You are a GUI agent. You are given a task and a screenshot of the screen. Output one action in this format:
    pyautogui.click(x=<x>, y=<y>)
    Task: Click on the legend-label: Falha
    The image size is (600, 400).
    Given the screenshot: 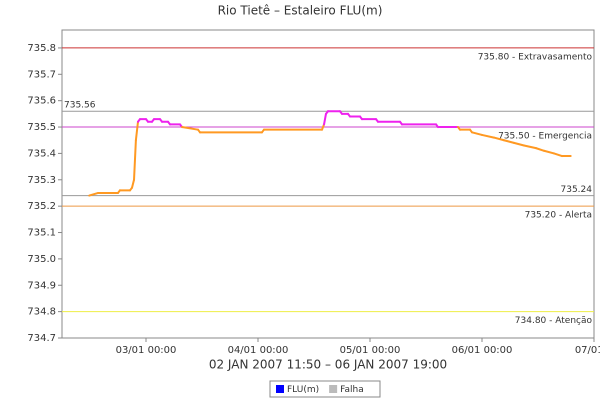 What is the action you would take?
    pyautogui.click(x=352, y=390)
    